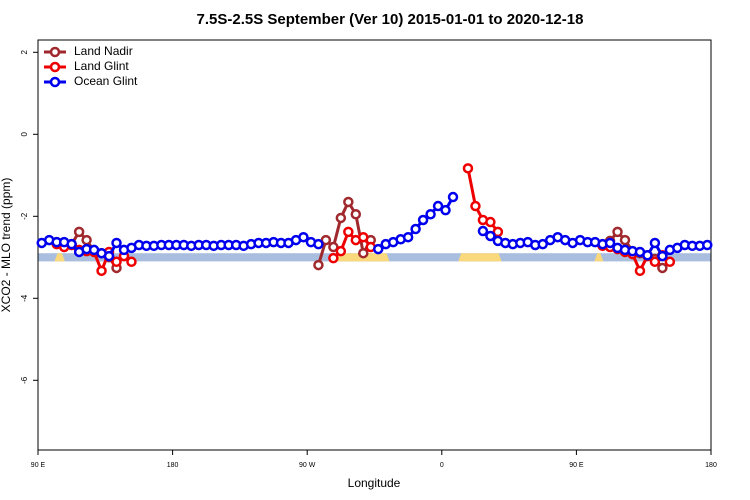 This screenshot has height=500, width=750. Describe the element at coordinates (24, 380) in the screenshot. I see `y-tick-label: -6` at that location.